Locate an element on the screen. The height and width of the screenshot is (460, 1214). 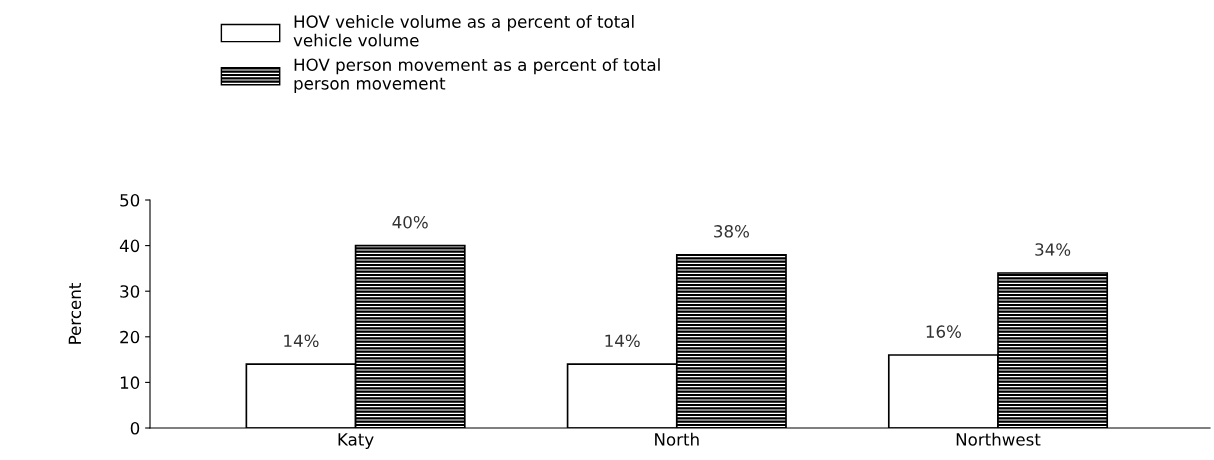
x-tick-label: Katy is located at coordinates (356, 441).